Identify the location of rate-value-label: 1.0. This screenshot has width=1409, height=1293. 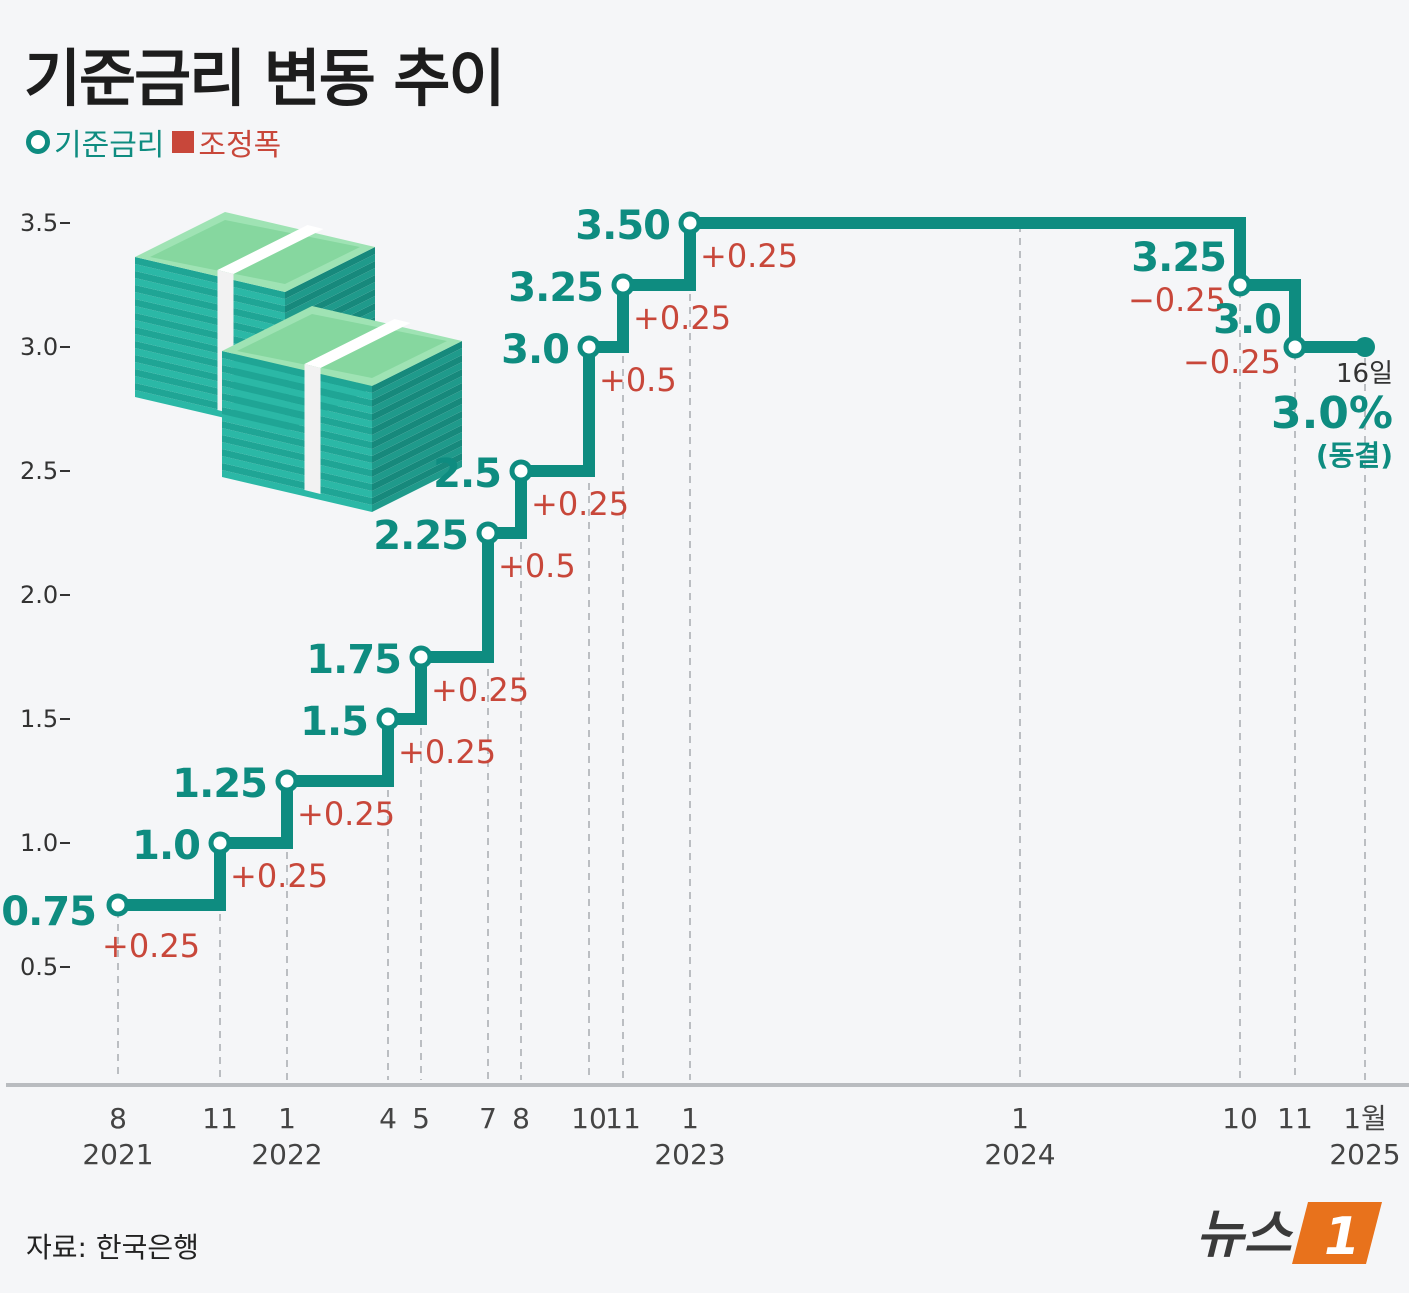
(166, 846).